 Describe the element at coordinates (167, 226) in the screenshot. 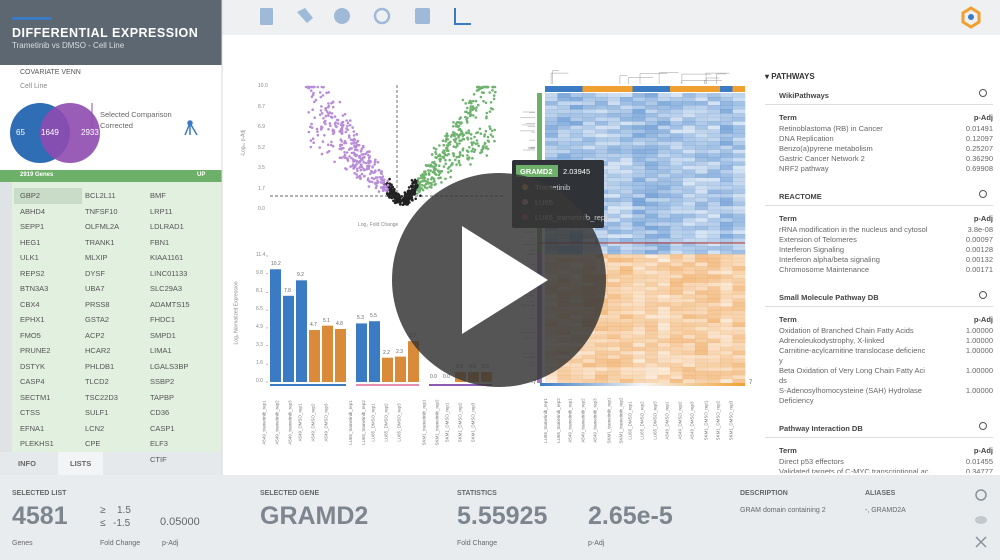

I see `gene: LDLRAD1` at that location.